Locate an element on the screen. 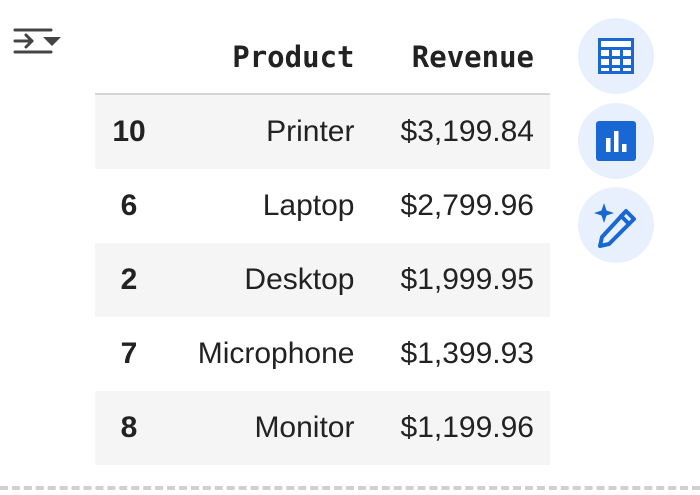 The width and height of the screenshot is (700, 495). table-row: 7 Microphone $1,399.93 is located at coordinates (322, 354).